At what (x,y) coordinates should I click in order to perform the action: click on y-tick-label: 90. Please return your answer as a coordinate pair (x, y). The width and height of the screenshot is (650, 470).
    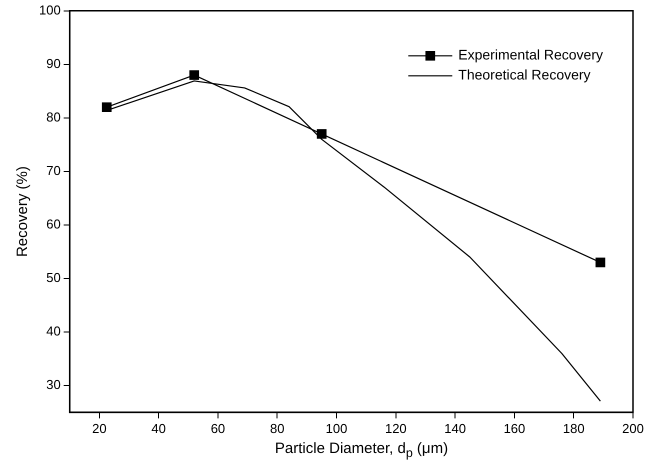
    Looking at the image, I should click on (53, 63).